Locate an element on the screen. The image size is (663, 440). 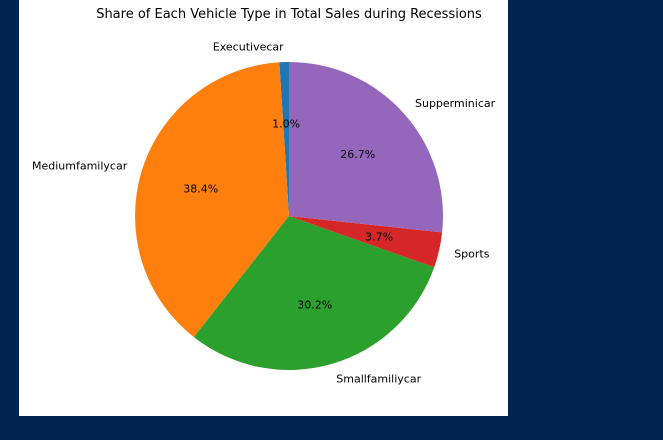
slice-percent-sports: 3.7% is located at coordinates (379, 236).